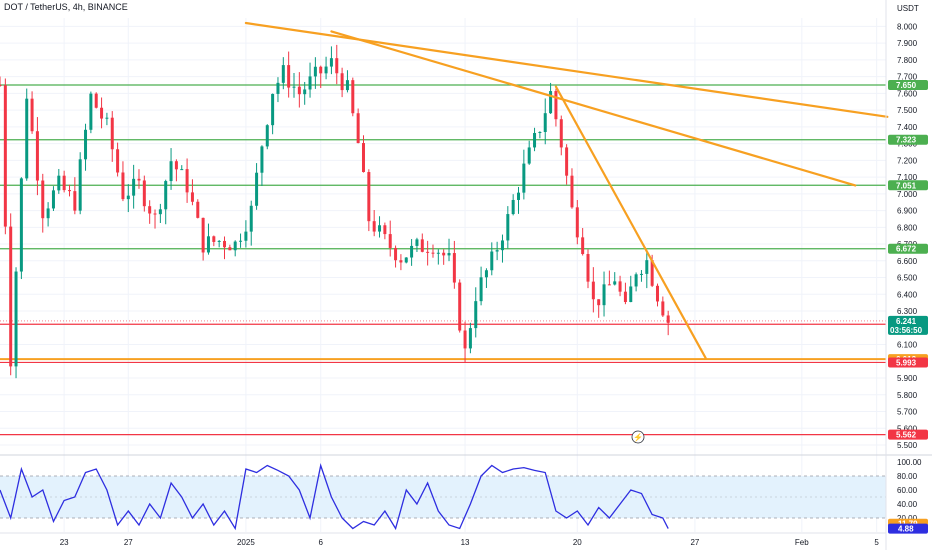 This screenshot has width=932, height=550. I want to click on price-tick-label: 5.900, so click(907, 378).